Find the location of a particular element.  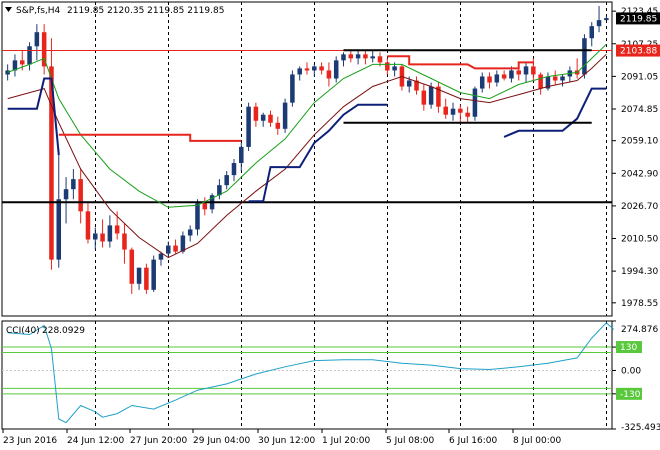

x-tick-label-6: 5 Jul 08:00 is located at coordinates (410, 441).